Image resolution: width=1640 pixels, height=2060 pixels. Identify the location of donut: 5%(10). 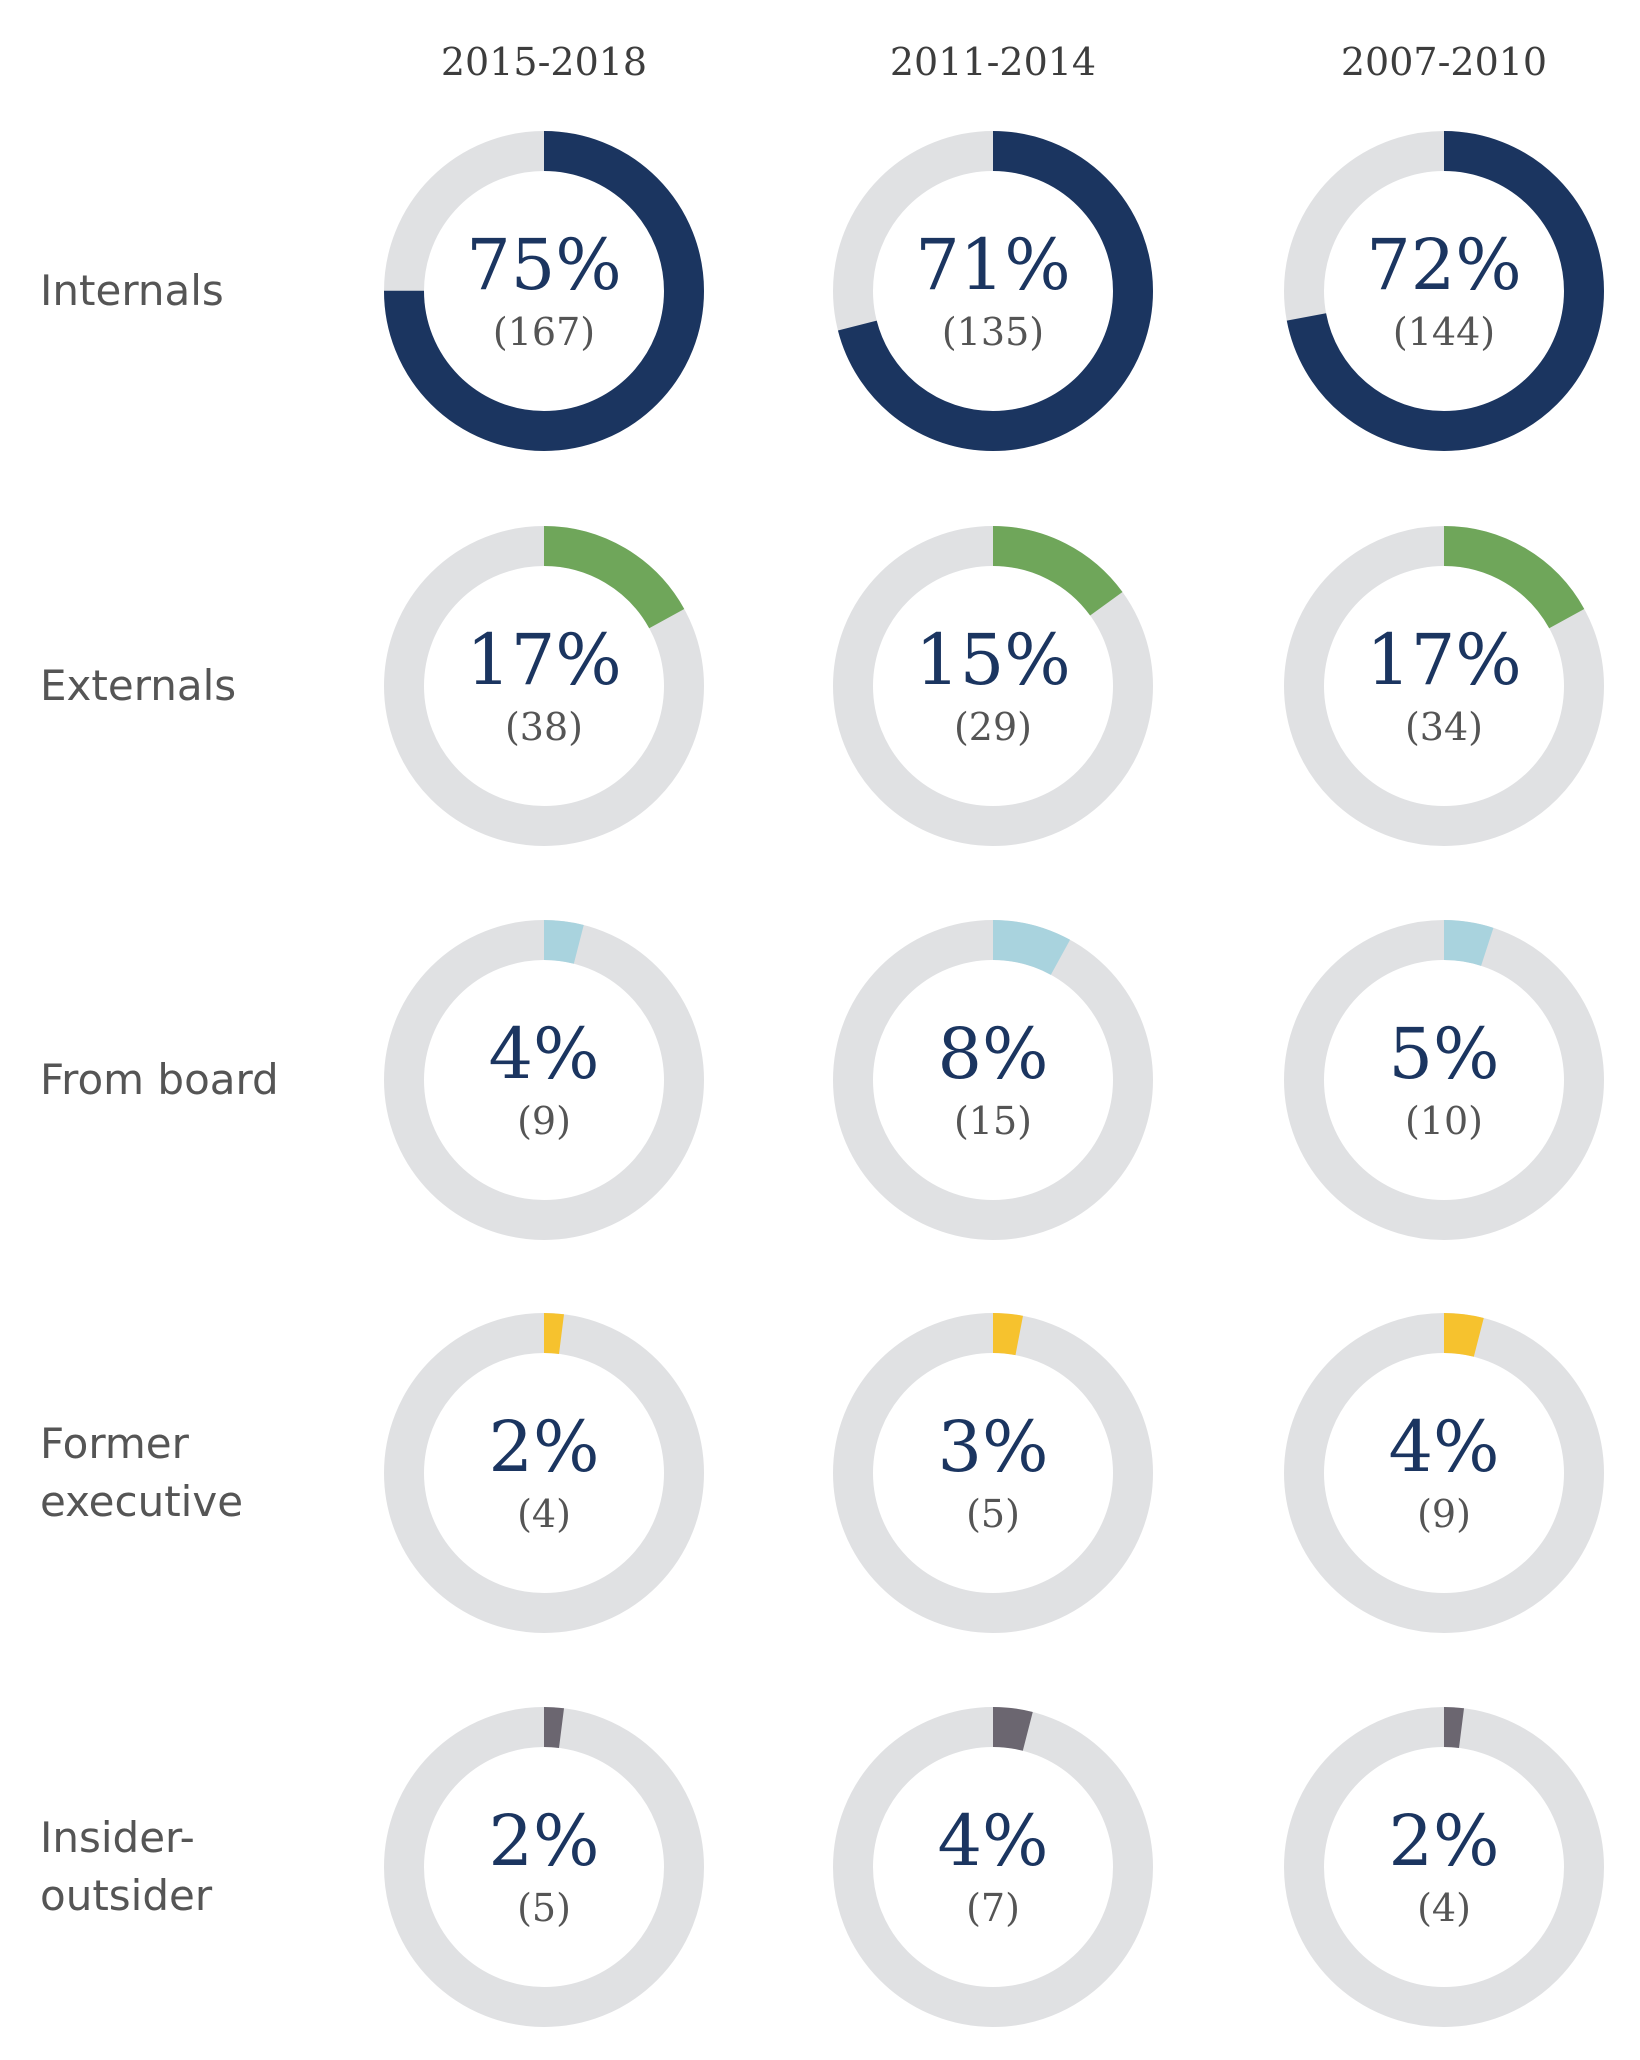
(1444, 1080).